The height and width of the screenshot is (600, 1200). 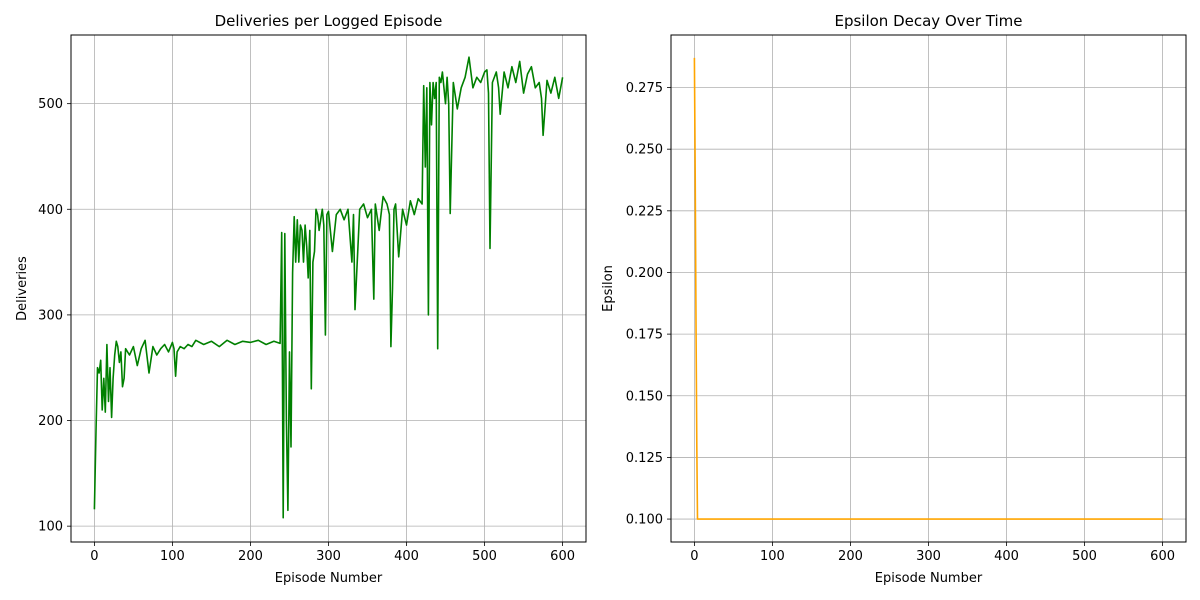 What do you see at coordinates (22, 288) in the screenshot?
I see `deliveries-y-axis-label: Deliveries` at bounding box center [22, 288].